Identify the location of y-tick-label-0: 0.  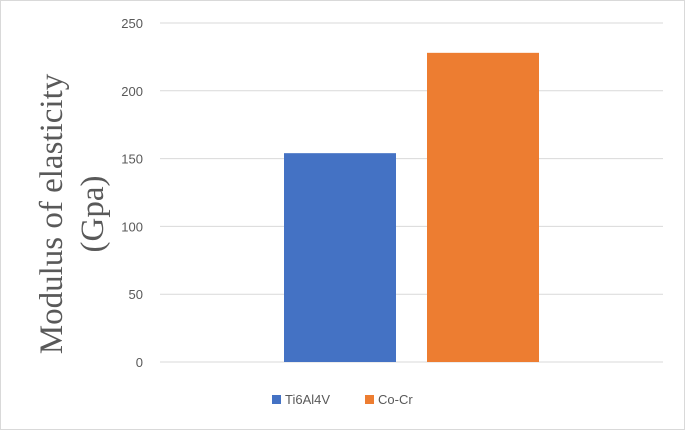
(139, 362).